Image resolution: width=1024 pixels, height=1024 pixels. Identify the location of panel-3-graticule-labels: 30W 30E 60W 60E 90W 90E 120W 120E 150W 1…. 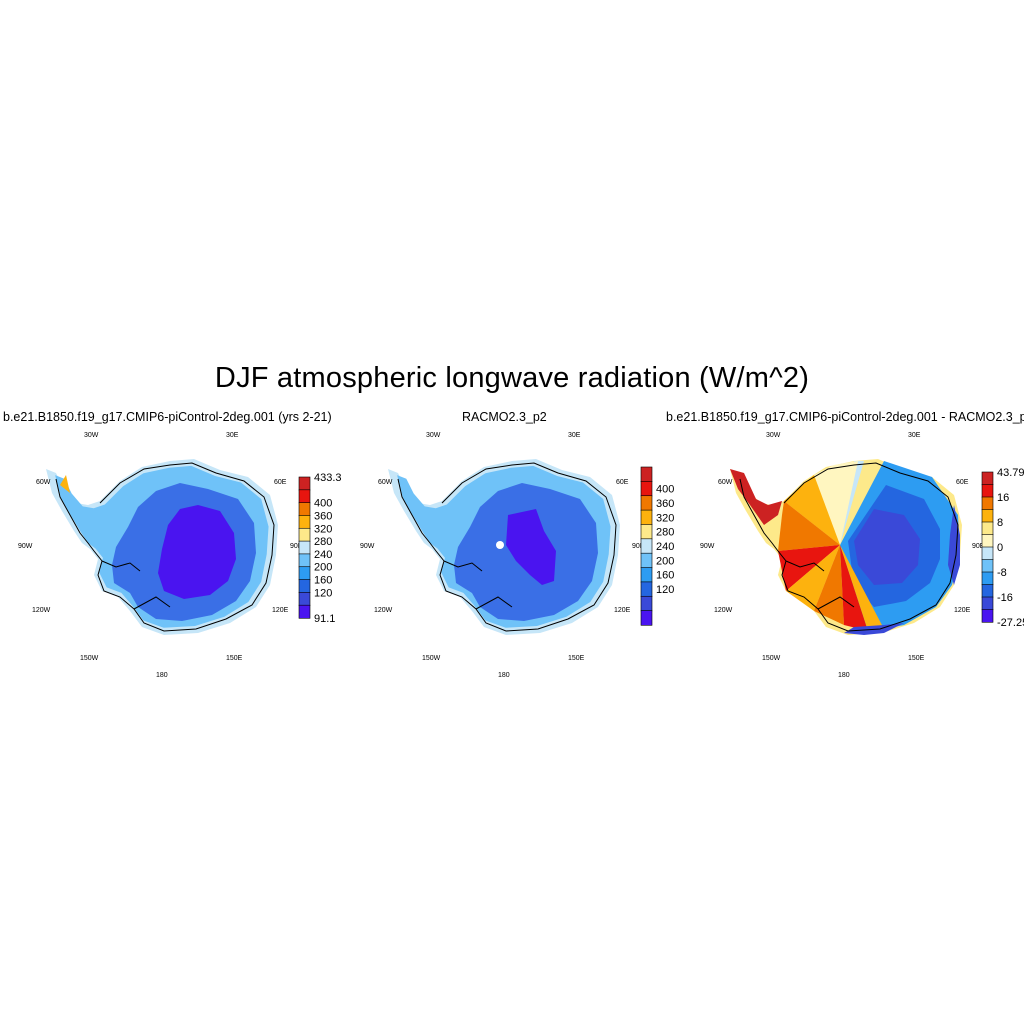
(842, 555).